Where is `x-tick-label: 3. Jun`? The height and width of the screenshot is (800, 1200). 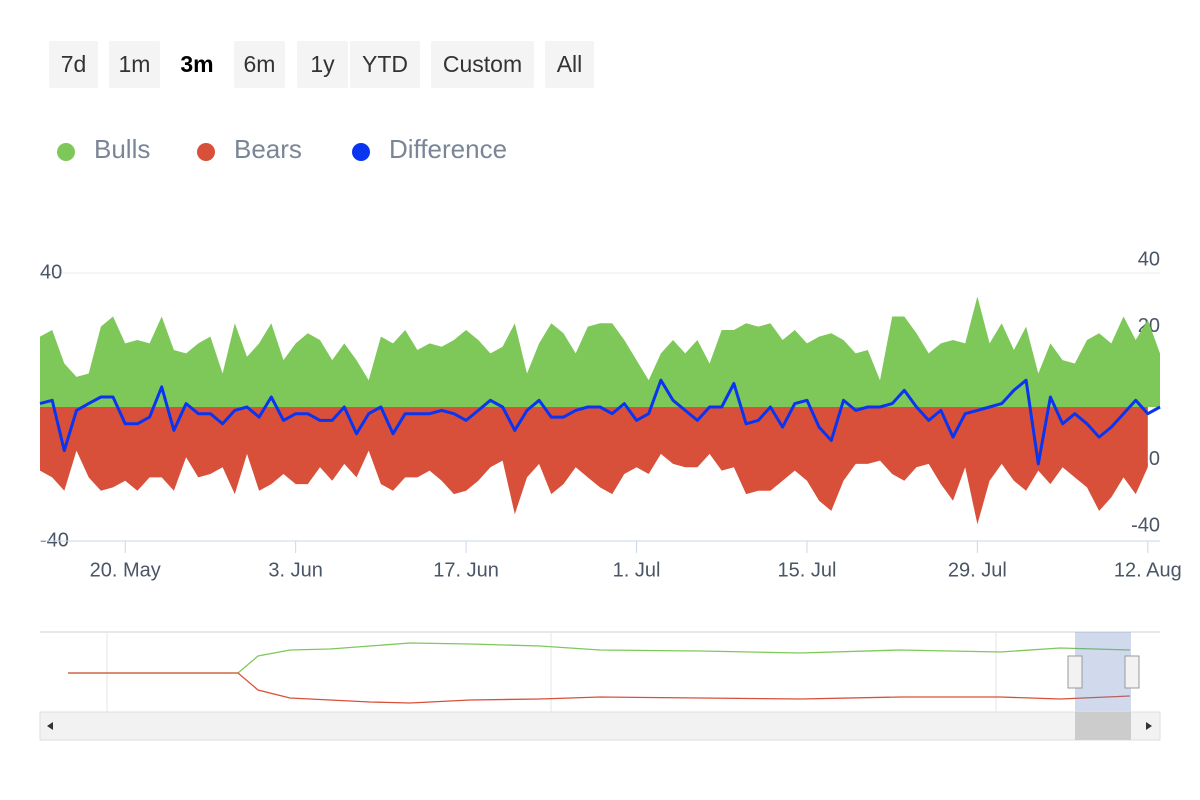 x-tick-label: 3. Jun is located at coordinates (295, 570).